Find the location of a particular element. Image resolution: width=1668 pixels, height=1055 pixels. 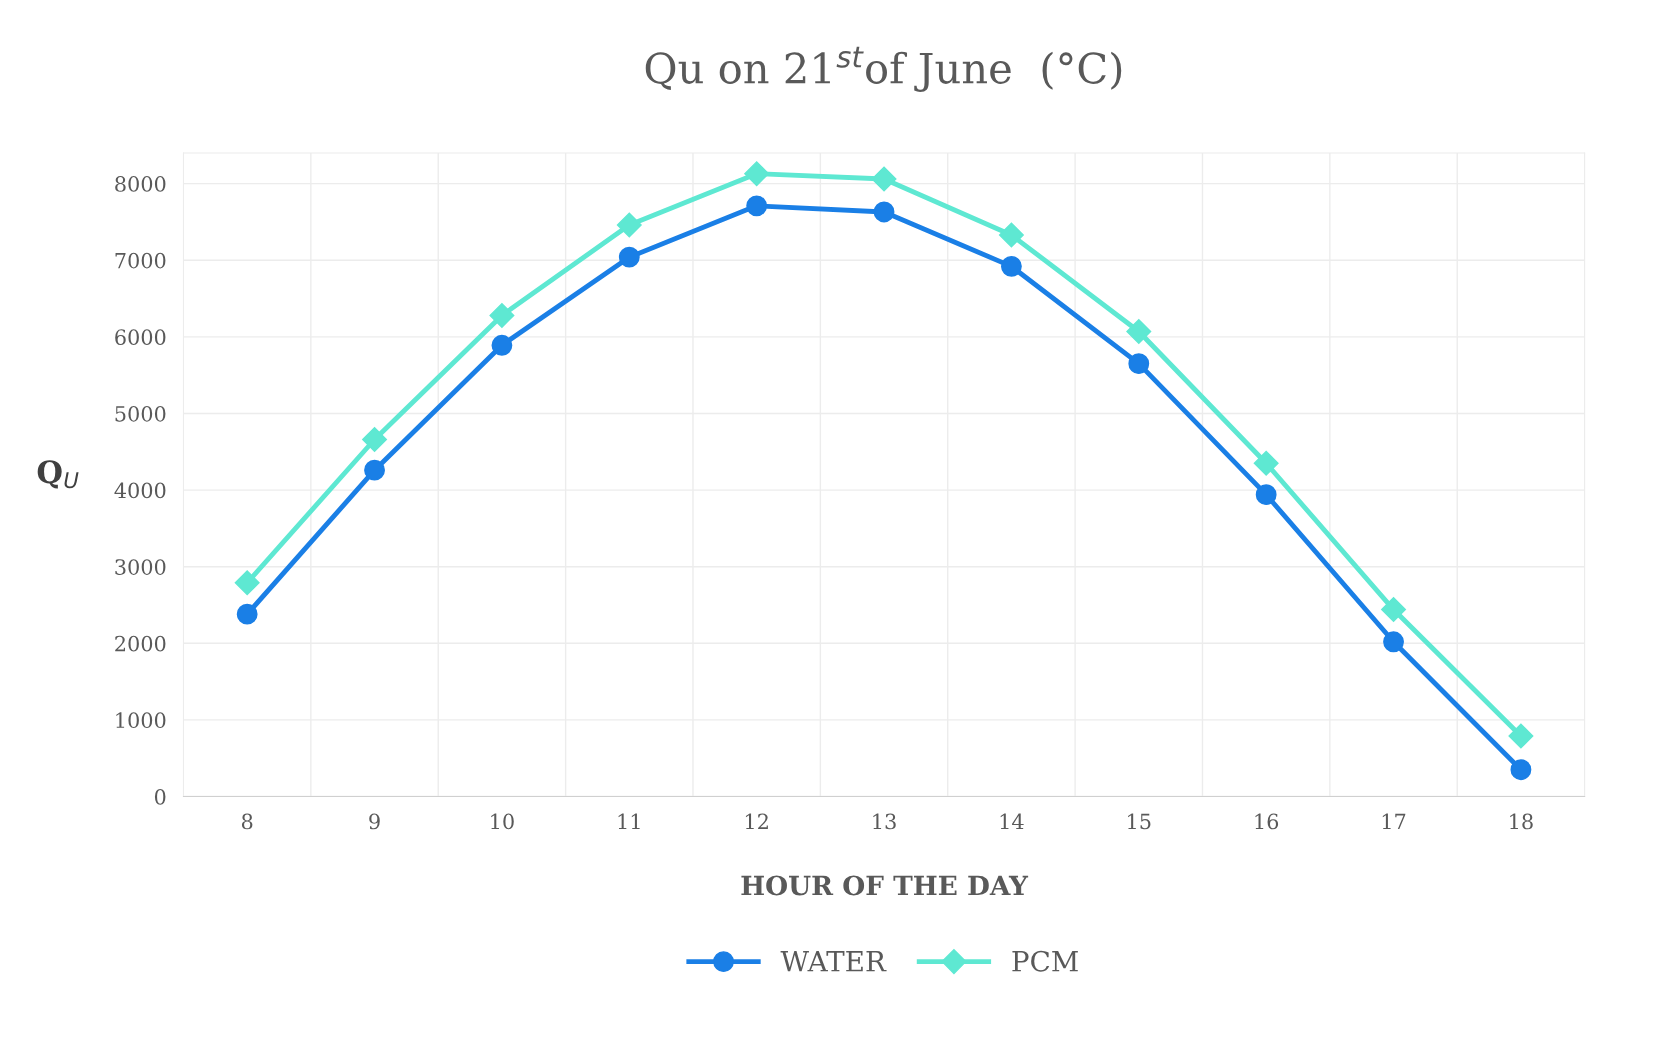

y-tick-label: 5000 is located at coordinates (140, 413).